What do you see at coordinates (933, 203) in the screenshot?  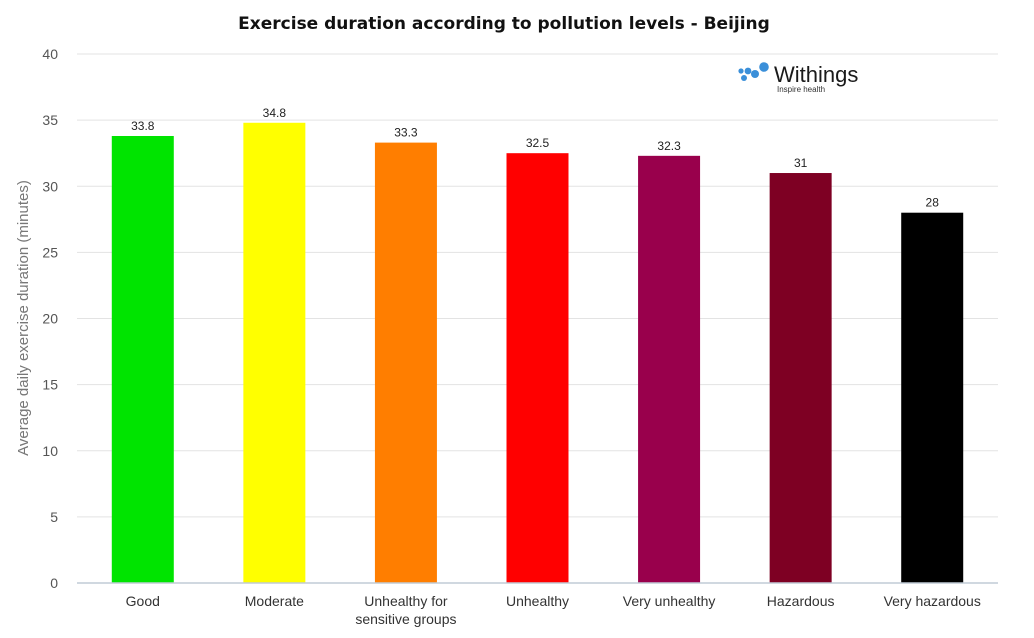 I see `data-label: 28` at bounding box center [933, 203].